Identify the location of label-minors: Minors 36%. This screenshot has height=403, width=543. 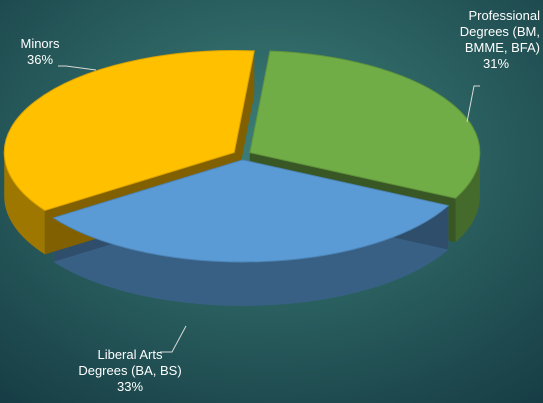
(40, 52).